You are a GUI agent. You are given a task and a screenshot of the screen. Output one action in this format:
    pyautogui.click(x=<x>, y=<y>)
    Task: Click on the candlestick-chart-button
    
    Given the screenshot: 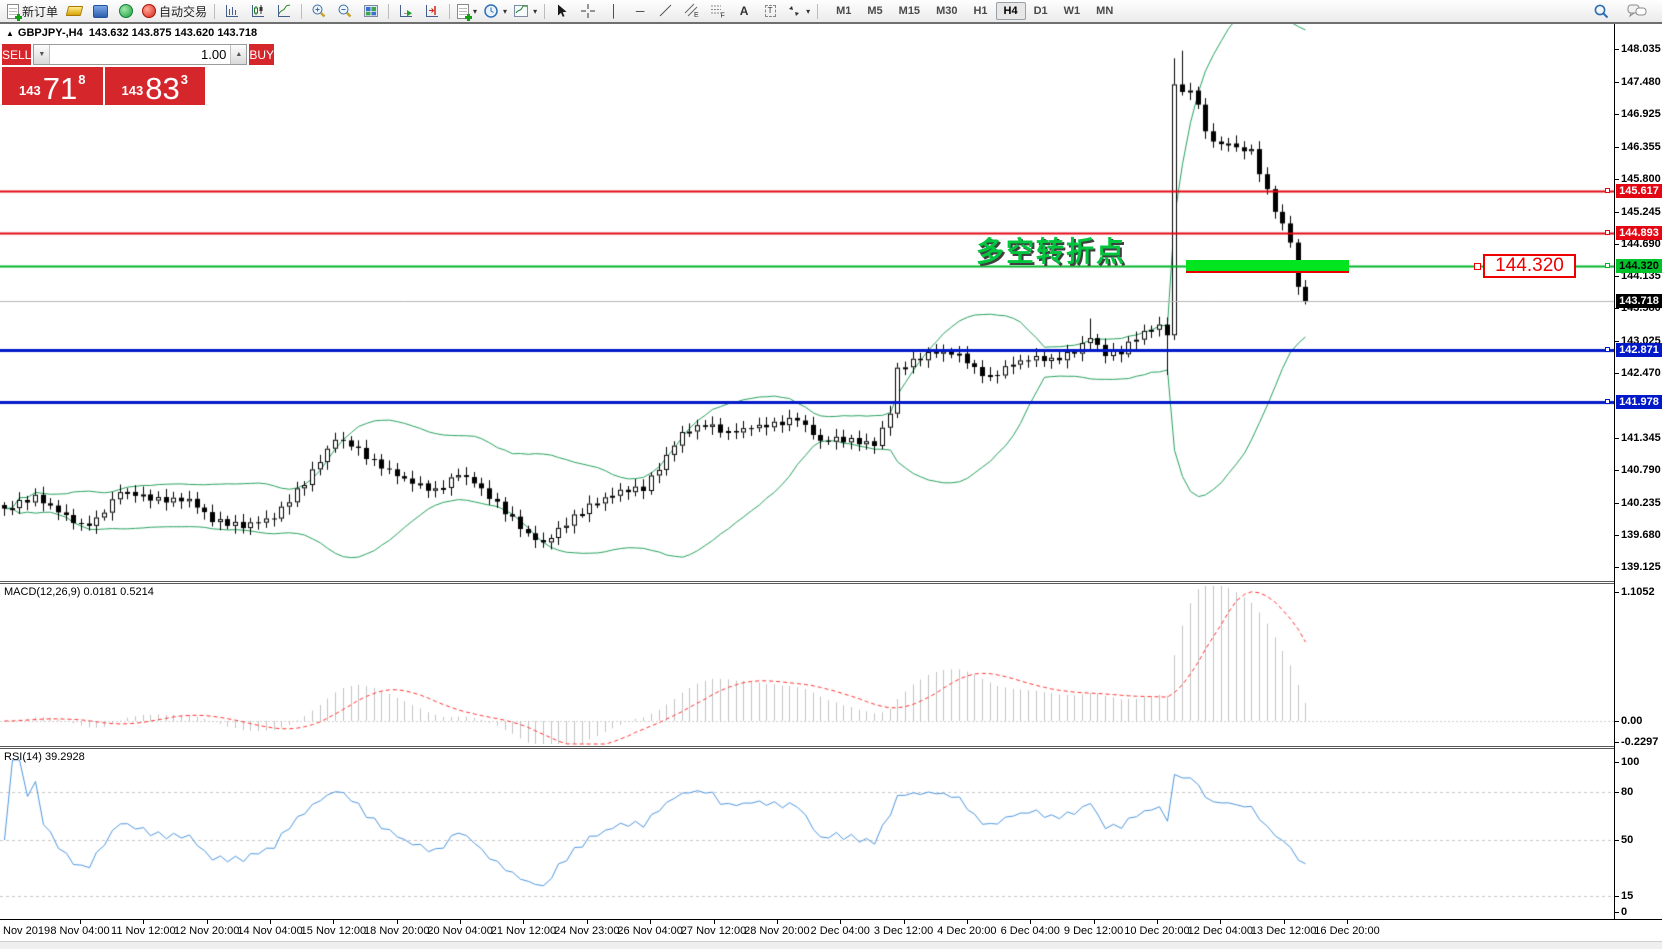 What is the action you would take?
    pyautogui.click(x=258, y=11)
    